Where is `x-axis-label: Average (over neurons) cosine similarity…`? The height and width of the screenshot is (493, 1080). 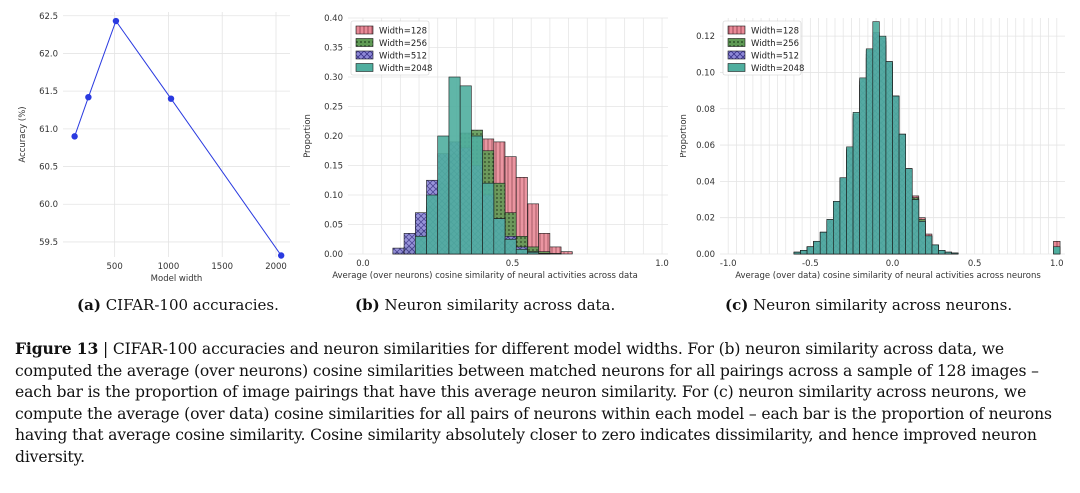 x-axis-label: Average (over neurons) cosine similarity… is located at coordinates (485, 276).